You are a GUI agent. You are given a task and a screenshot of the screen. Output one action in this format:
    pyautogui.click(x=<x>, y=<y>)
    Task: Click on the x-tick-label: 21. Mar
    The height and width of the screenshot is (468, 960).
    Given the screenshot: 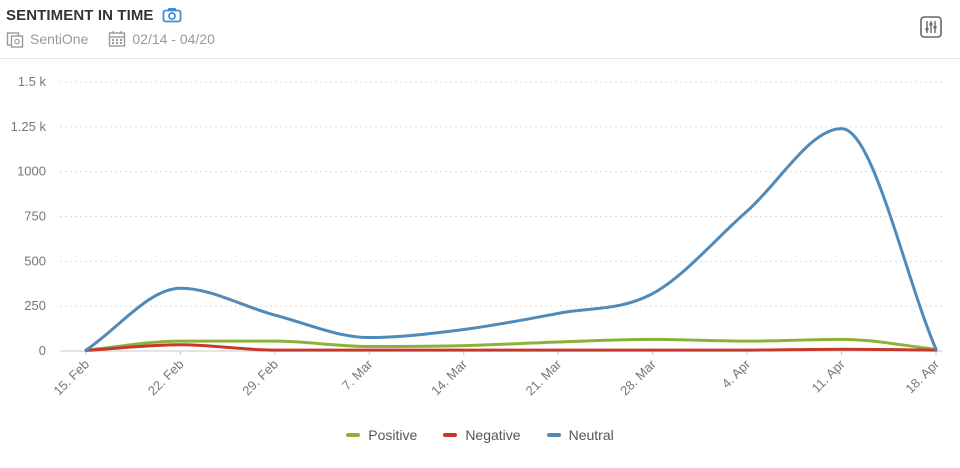 What is the action you would take?
    pyautogui.click(x=544, y=377)
    